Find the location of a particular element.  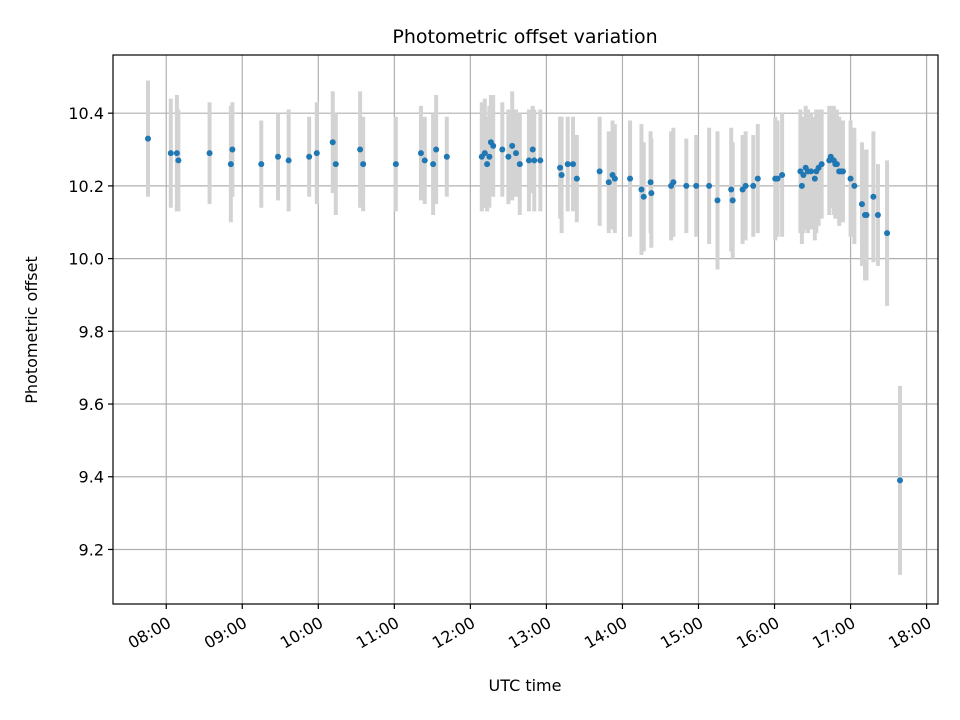

chart-title: Photometric offset variation is located at coordinates (524, 37).